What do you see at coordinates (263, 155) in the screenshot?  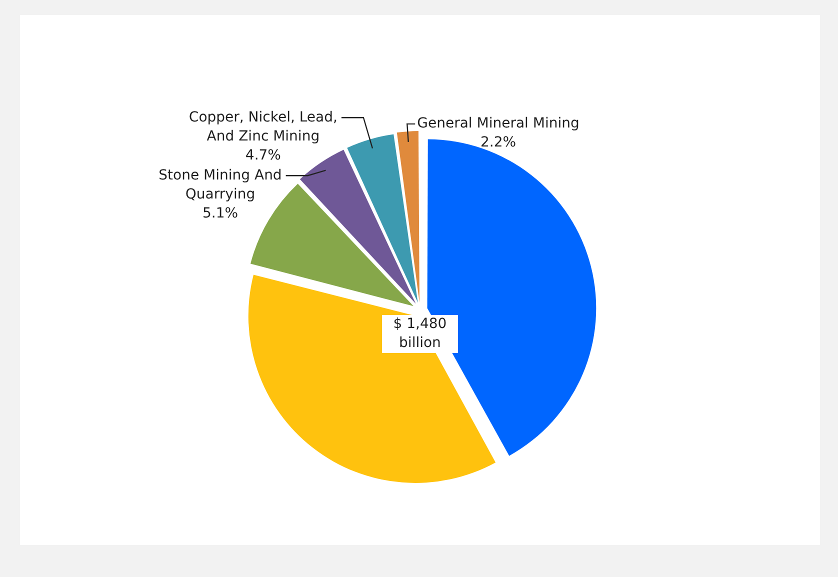 I see `data-label: 4.7%` at bounding box center [263, 155].